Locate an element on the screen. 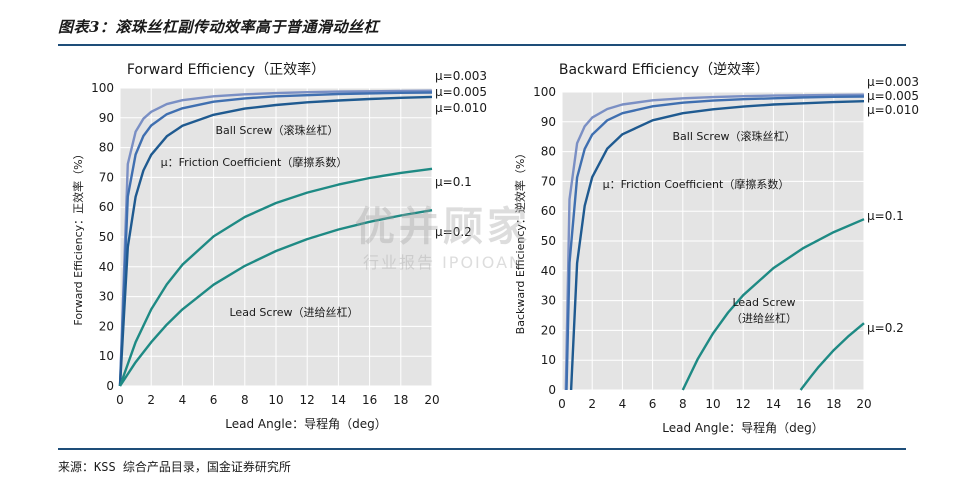 Image resolution: width=966 pixels, height=483 pixels. y-axis-label: Forward Efficiency：正效率（%） is located at coordinates (78, 236).